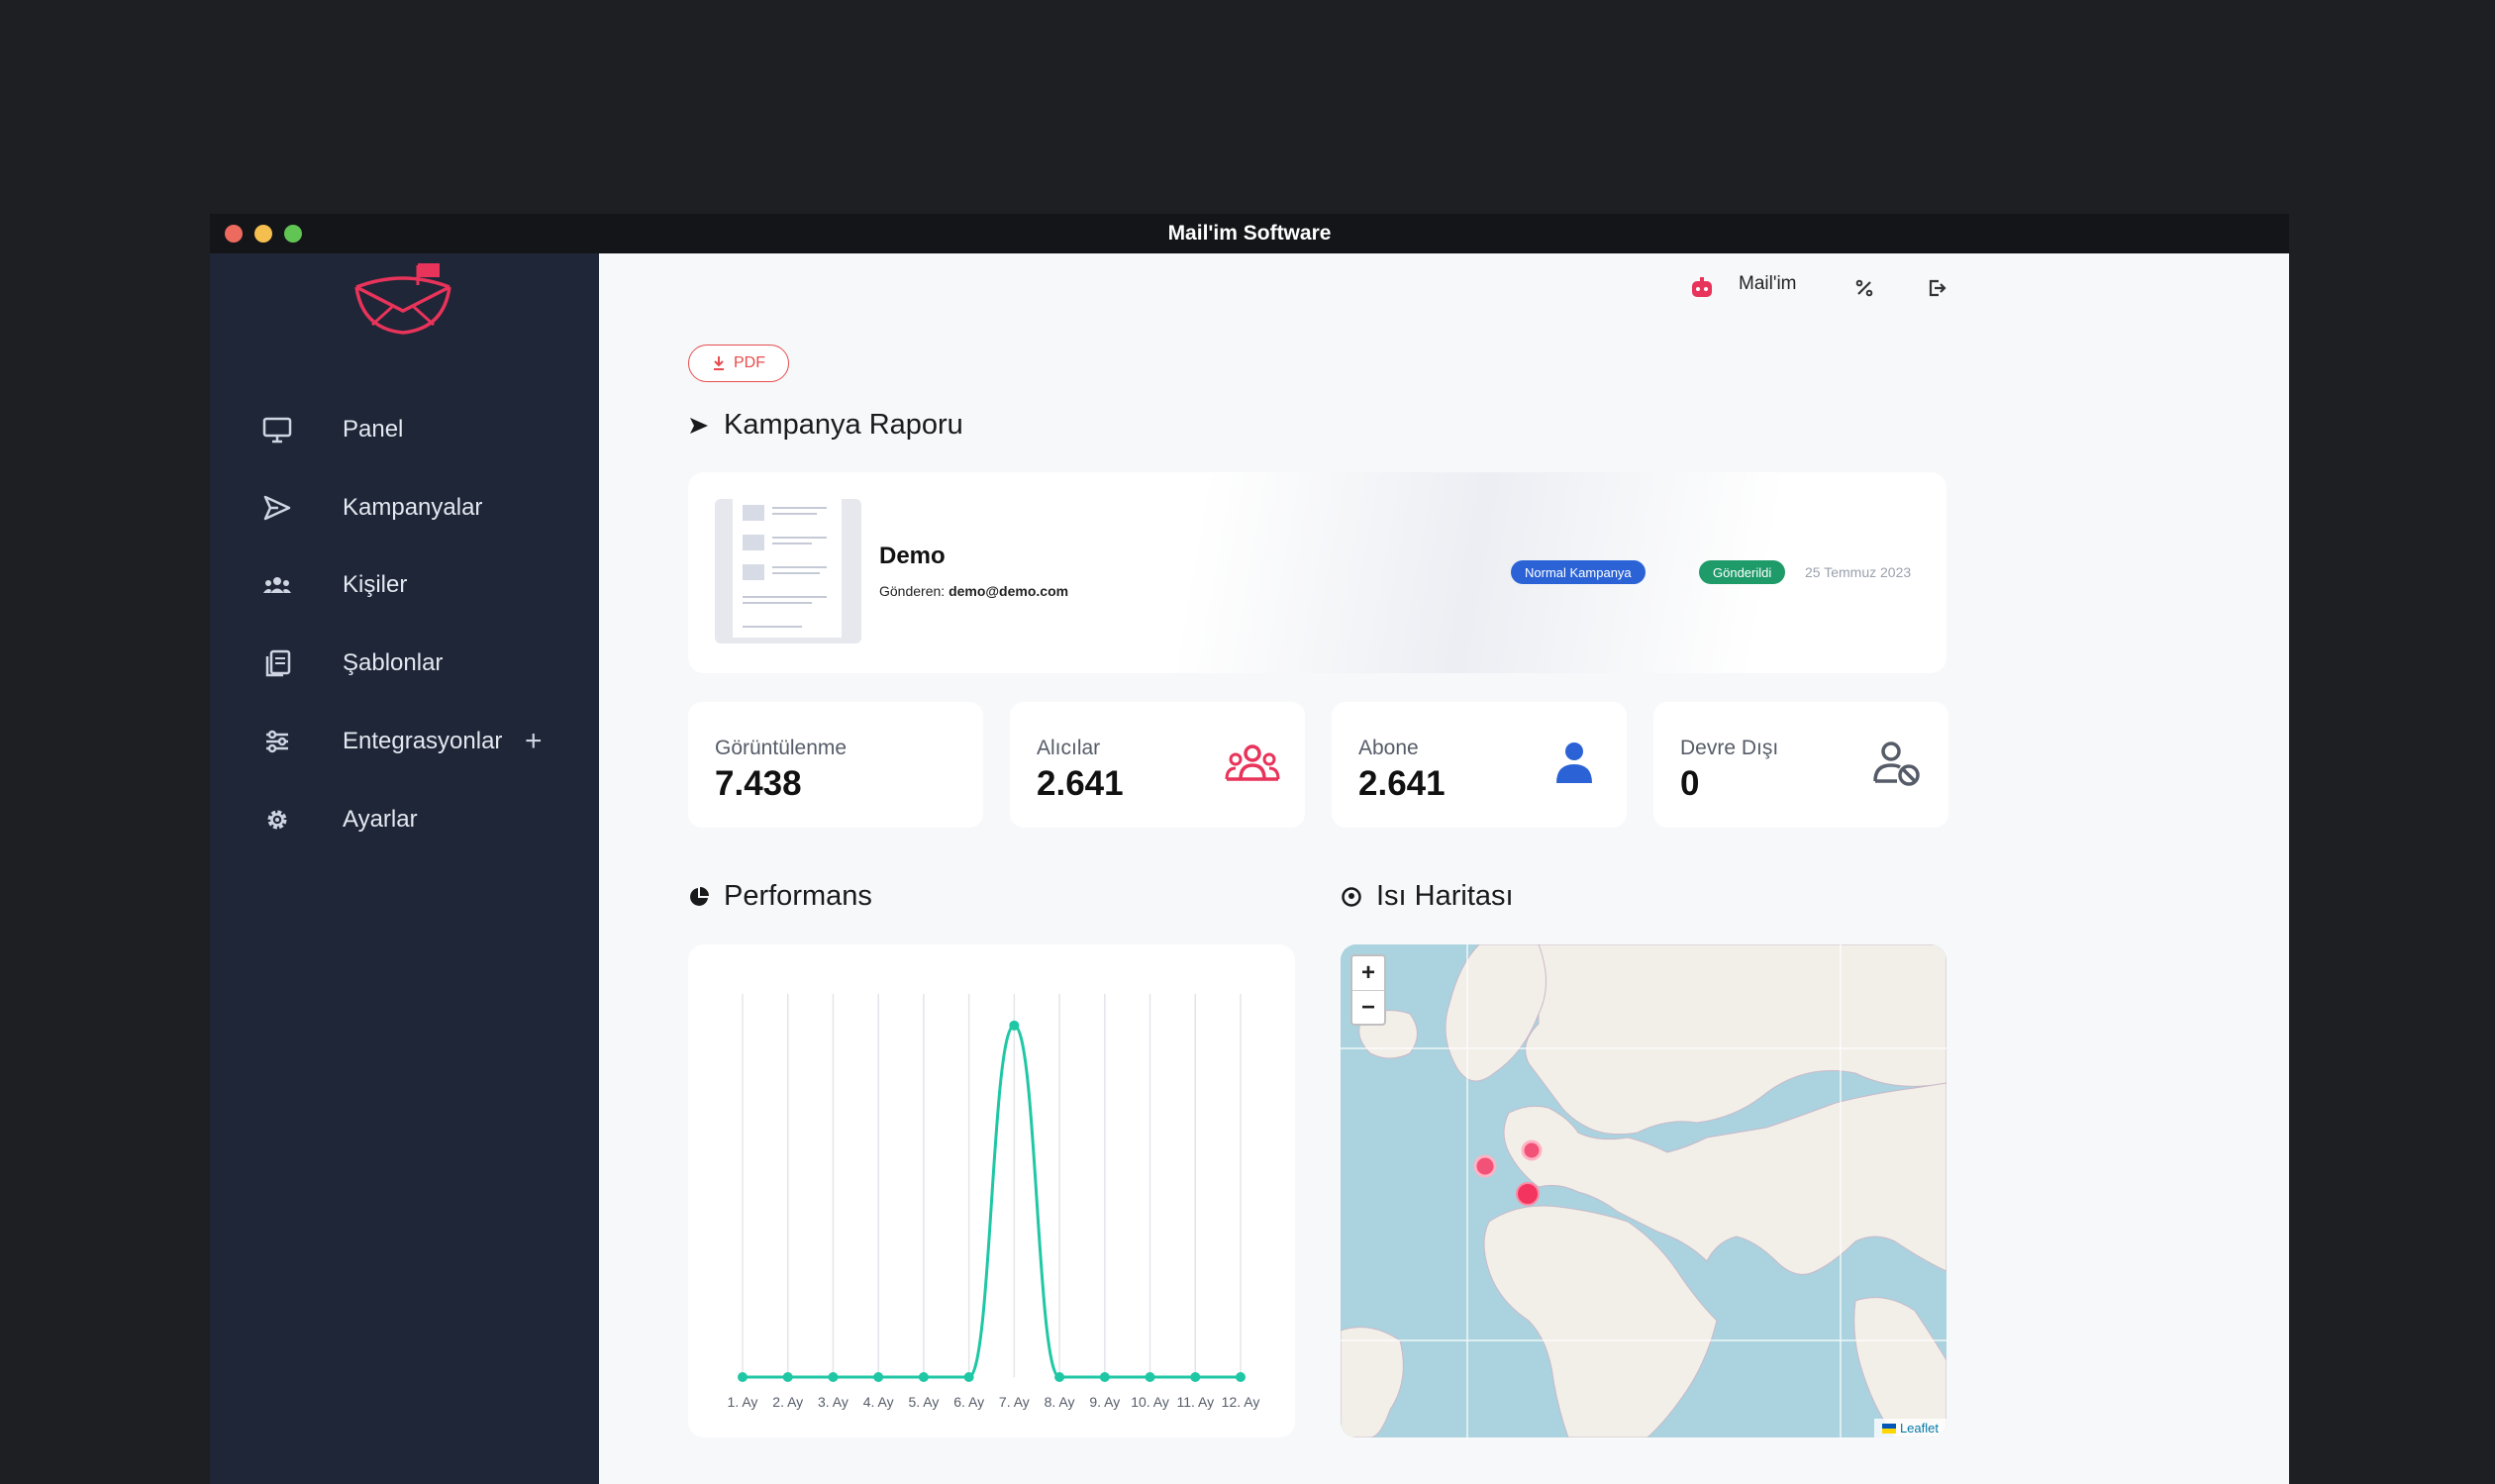 This screenshot has width=2495, height=1484. What do you see at coordinates (798, 896) in the screenshot?
I see `performance-title: Performans` at bounding box center [798, 896].